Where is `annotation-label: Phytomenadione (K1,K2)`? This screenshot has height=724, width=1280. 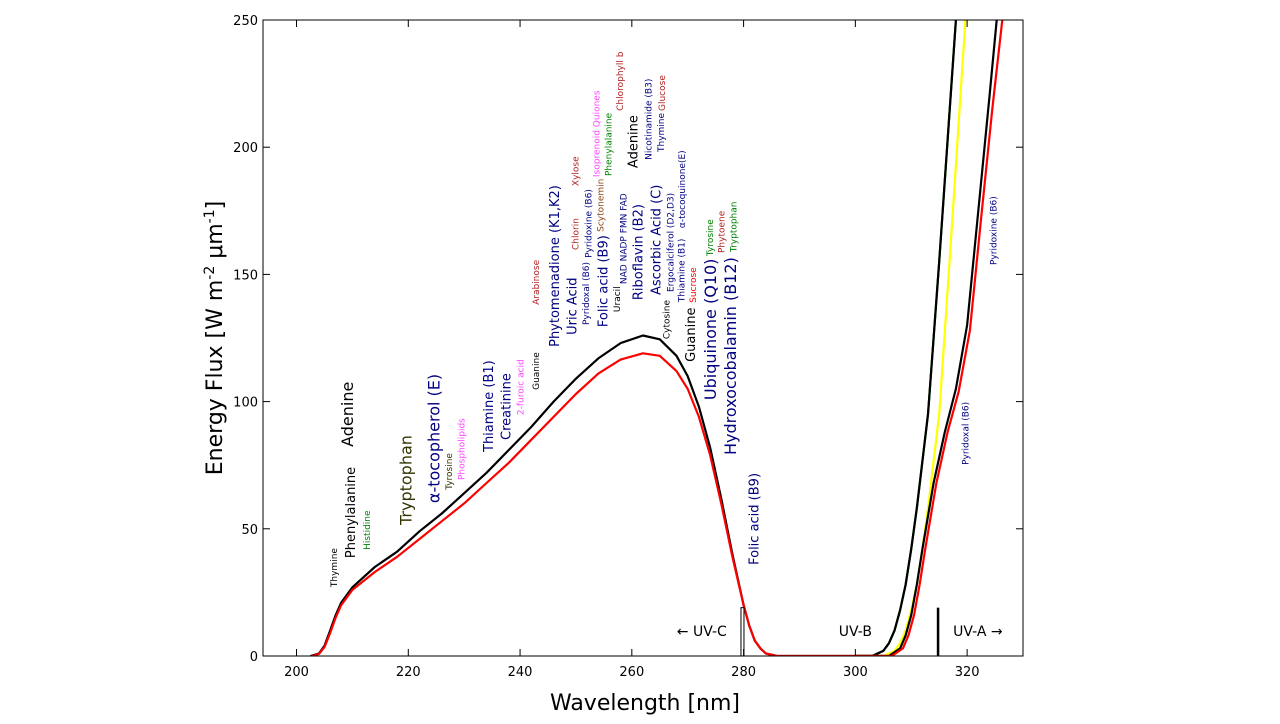
annotation-label: Phytomenadione (K1,K2) is located at coordinates (555, 266).